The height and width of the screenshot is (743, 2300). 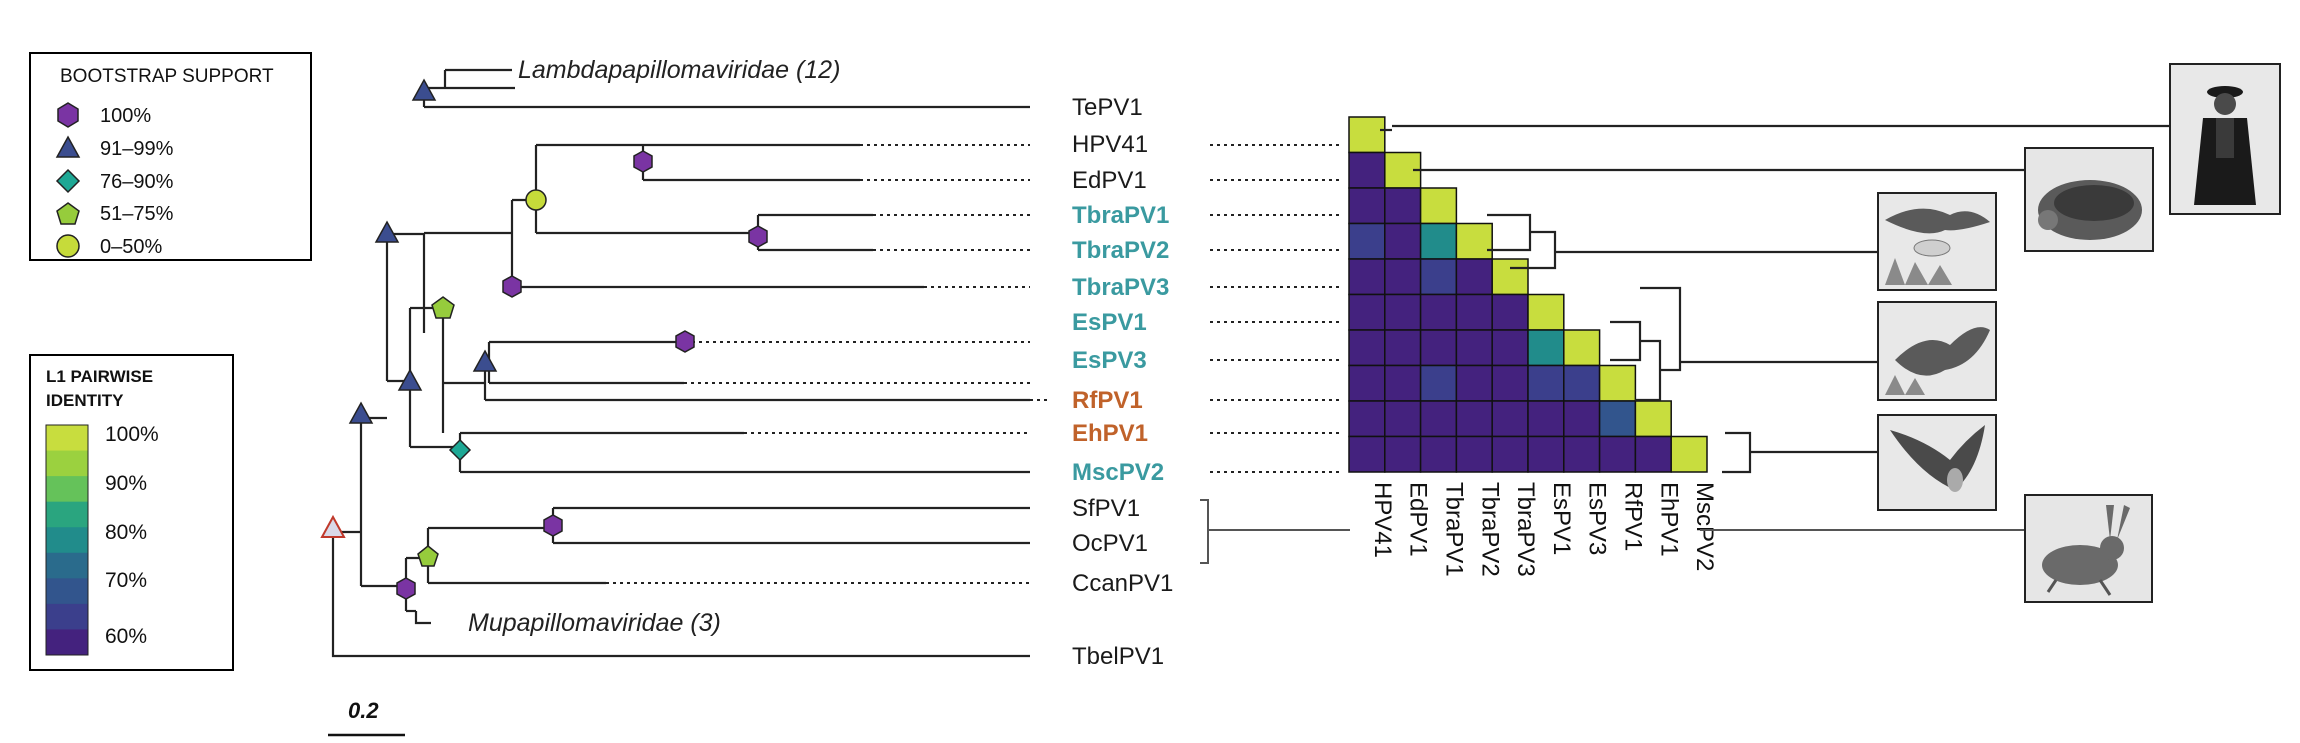 I want to click on taxon-label: TePV1, so click(x=1107, y=107).